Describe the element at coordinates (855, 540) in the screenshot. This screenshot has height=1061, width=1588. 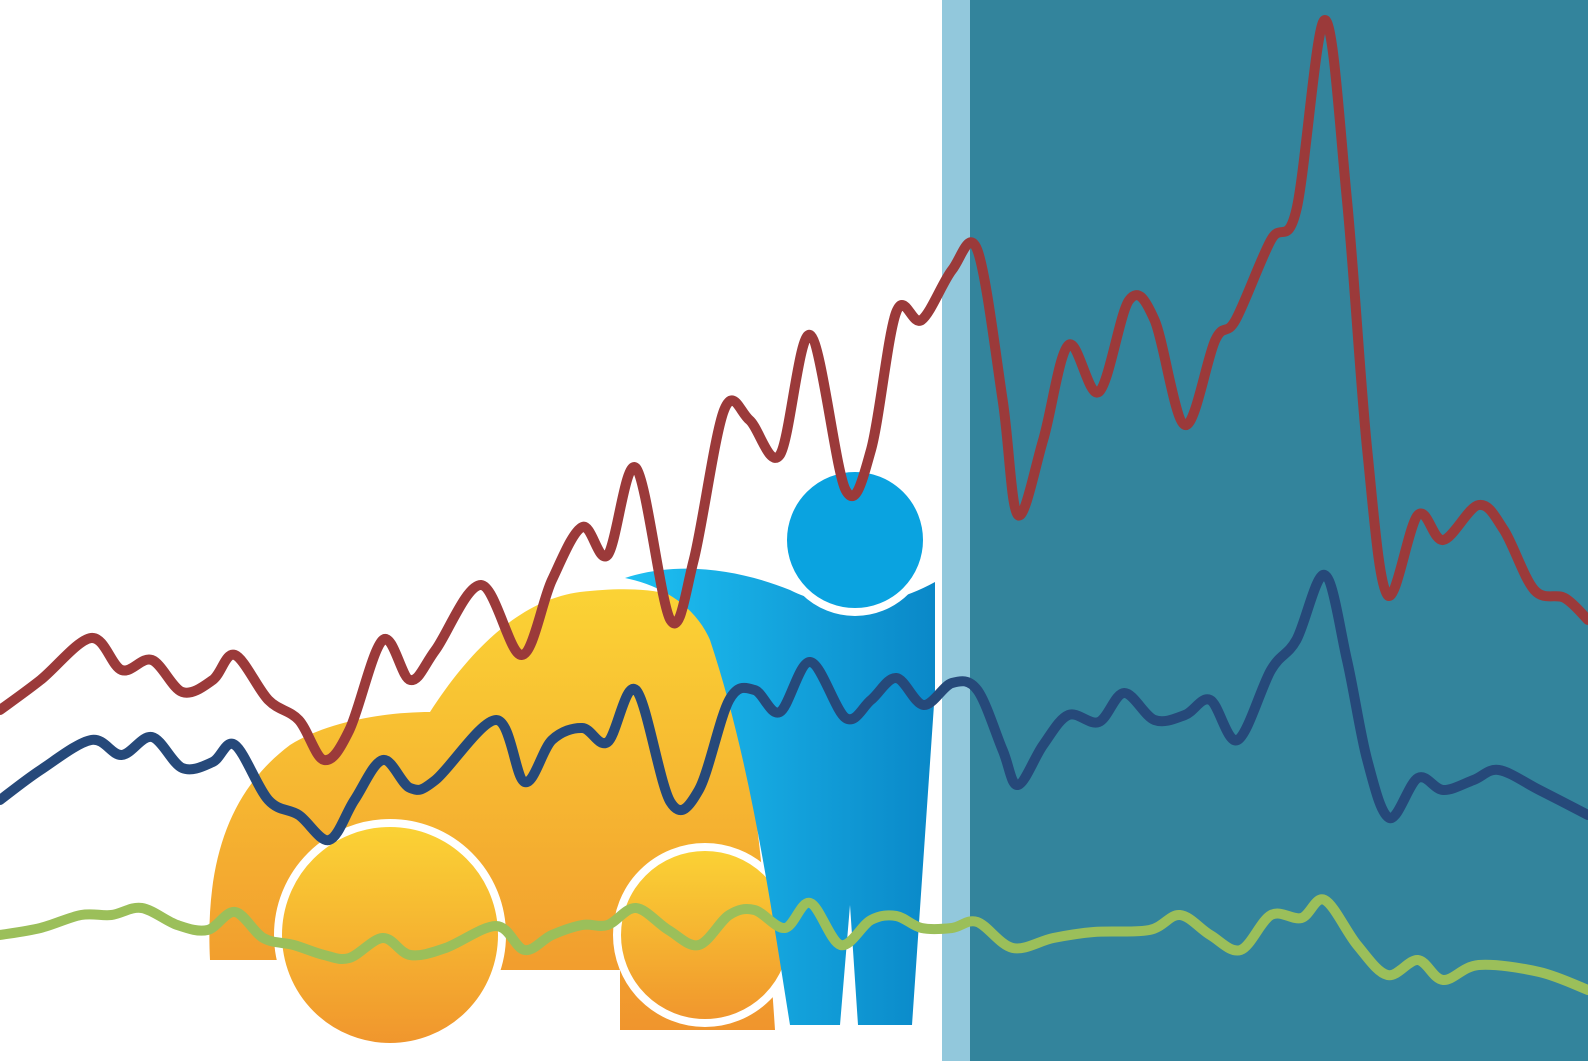
I see `person-head` at that location.